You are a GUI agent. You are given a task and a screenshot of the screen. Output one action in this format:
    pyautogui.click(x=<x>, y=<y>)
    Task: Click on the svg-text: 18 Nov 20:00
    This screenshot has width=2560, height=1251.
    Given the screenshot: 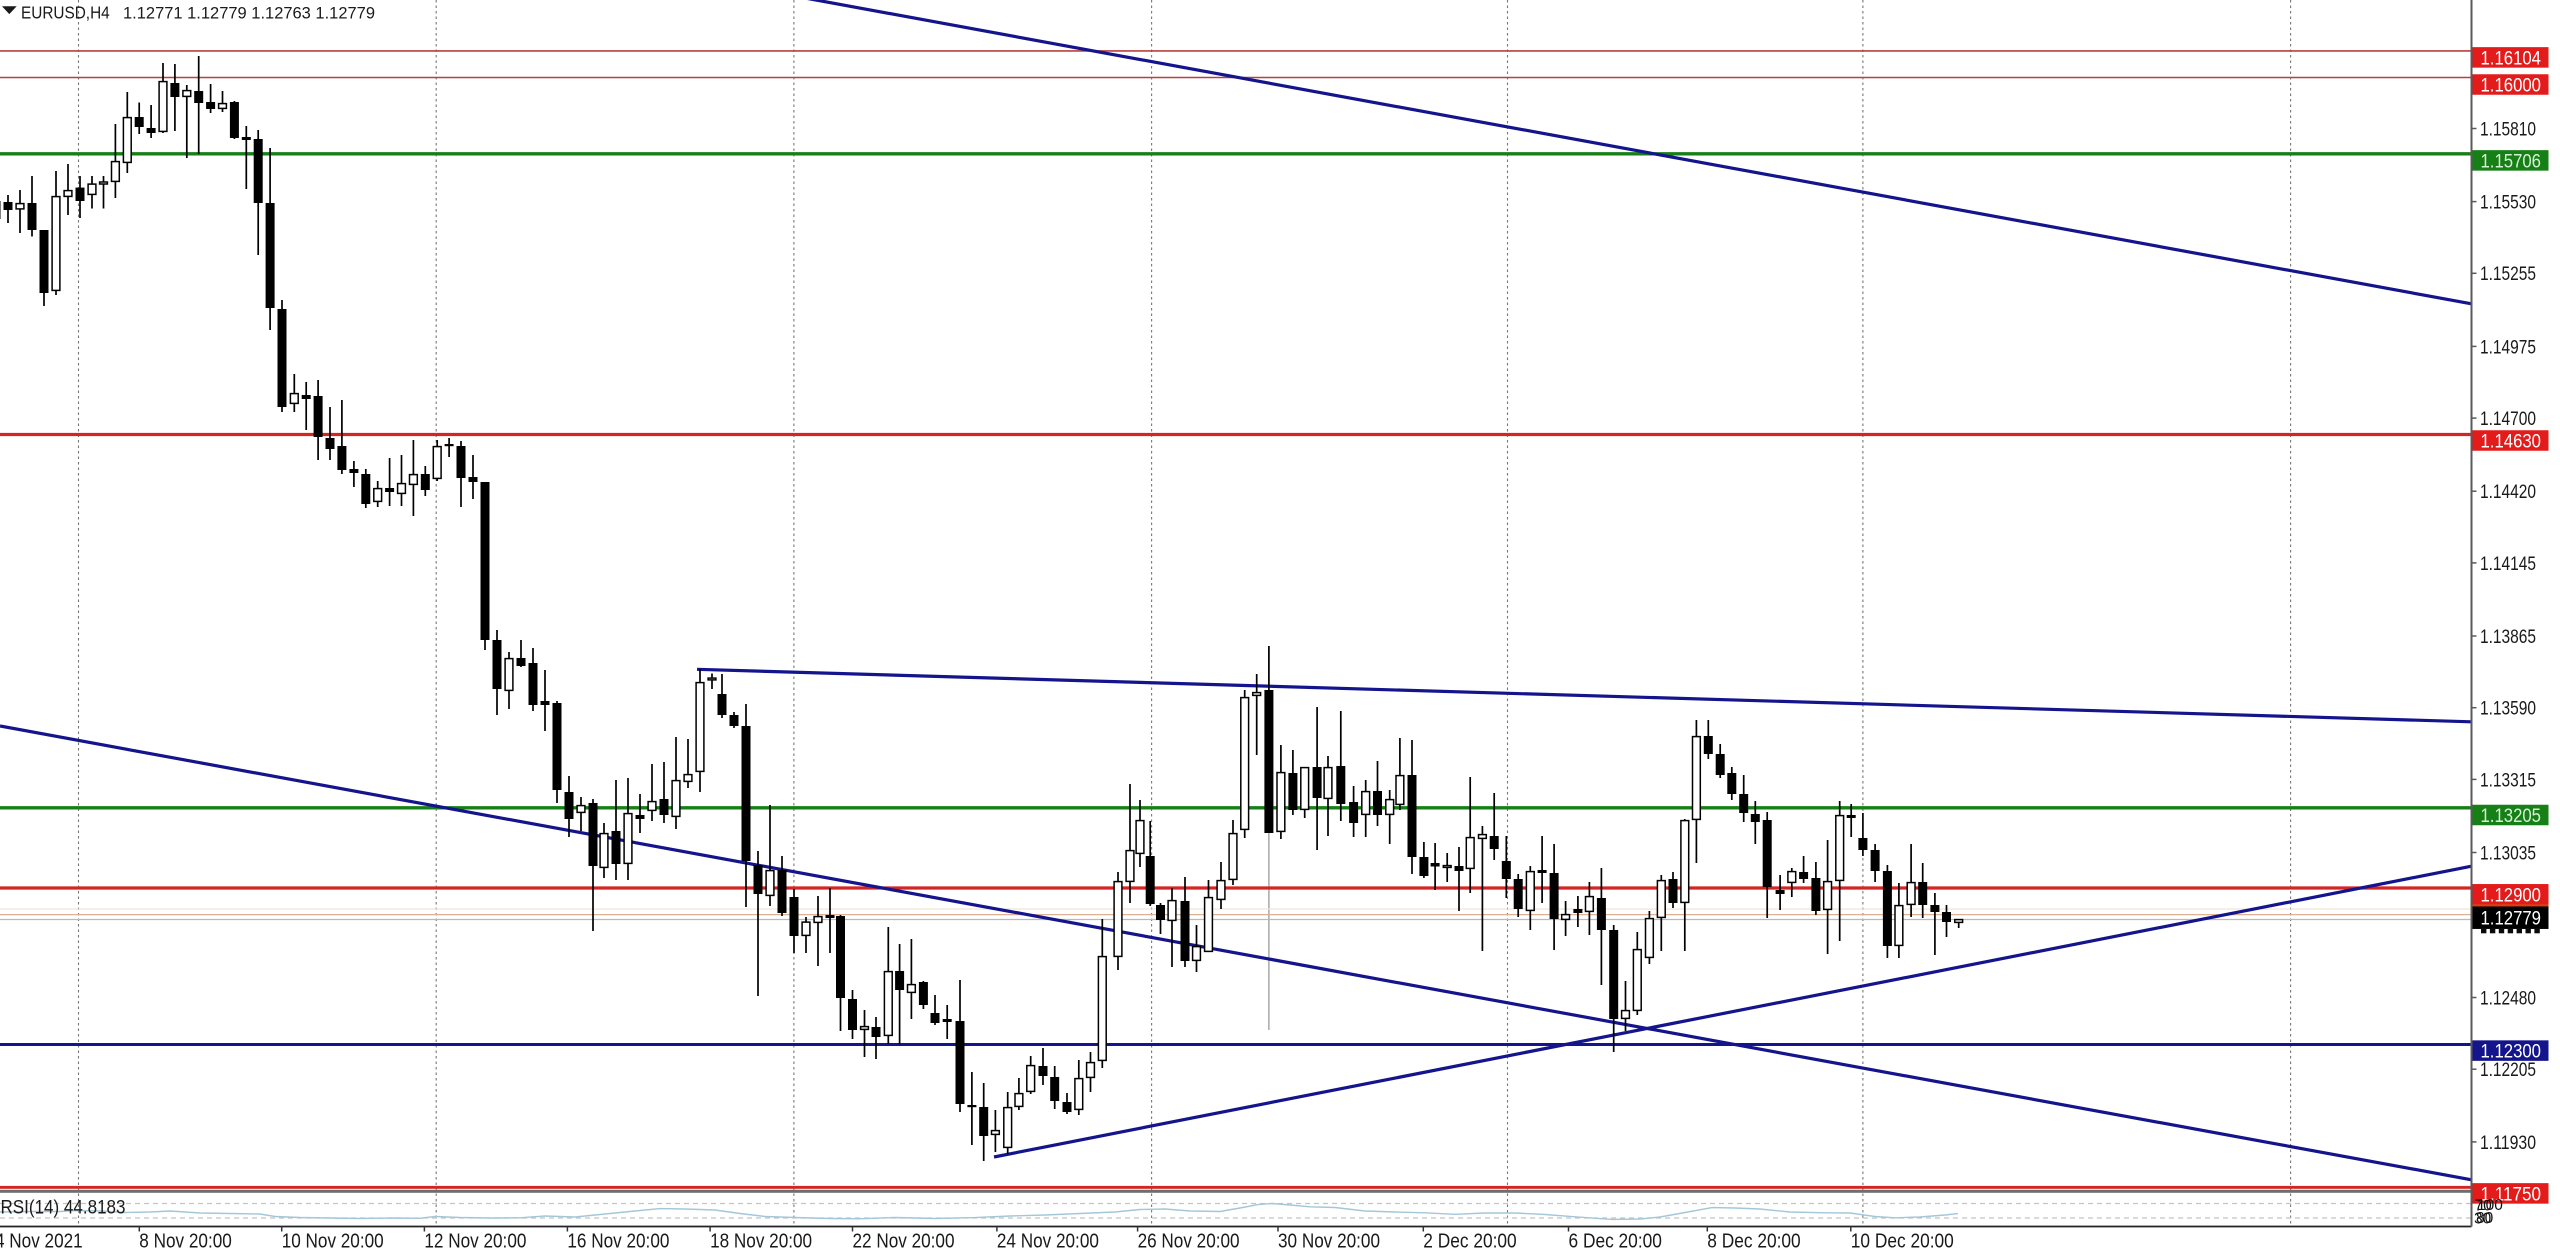 What is the action you would take?
    pyautogui.click(x=761, y=1241)
    